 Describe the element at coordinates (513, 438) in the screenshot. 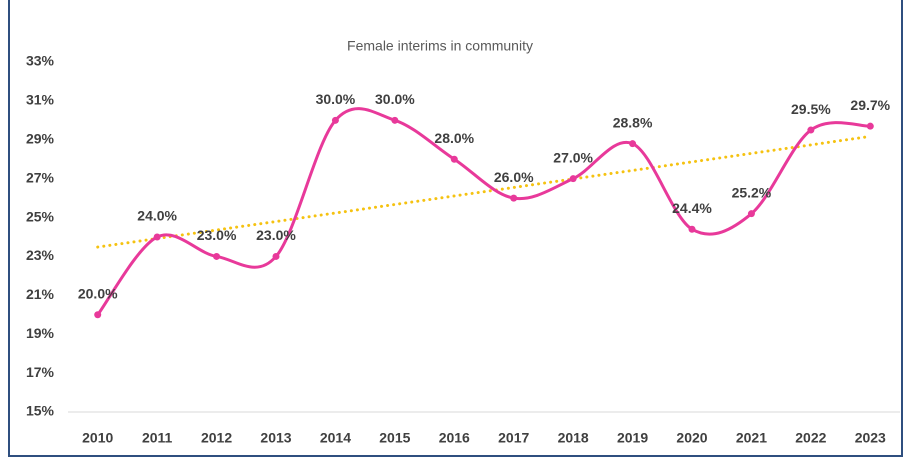

I see `x-tick-label: 2017` at that location.